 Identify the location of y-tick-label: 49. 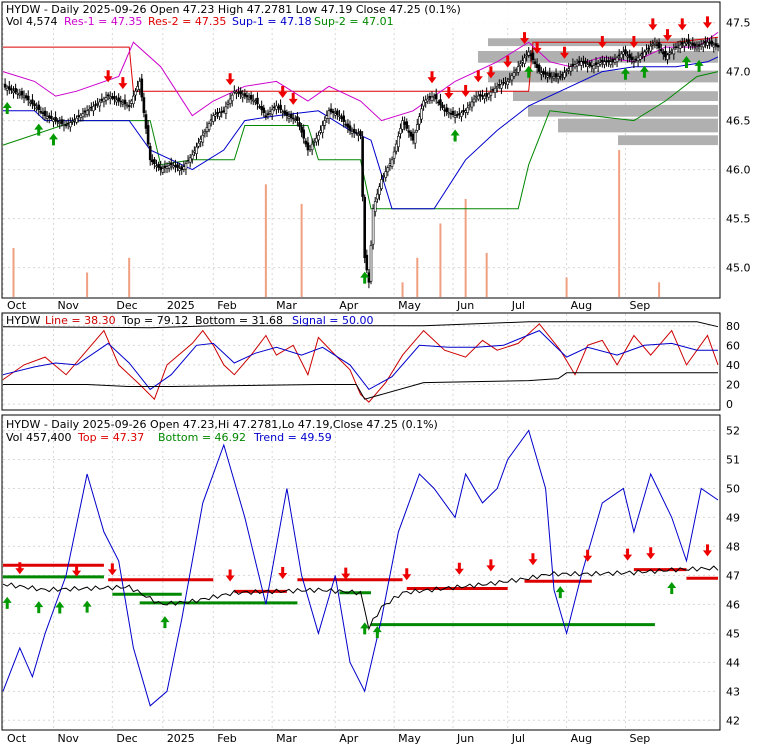
(733, 517).